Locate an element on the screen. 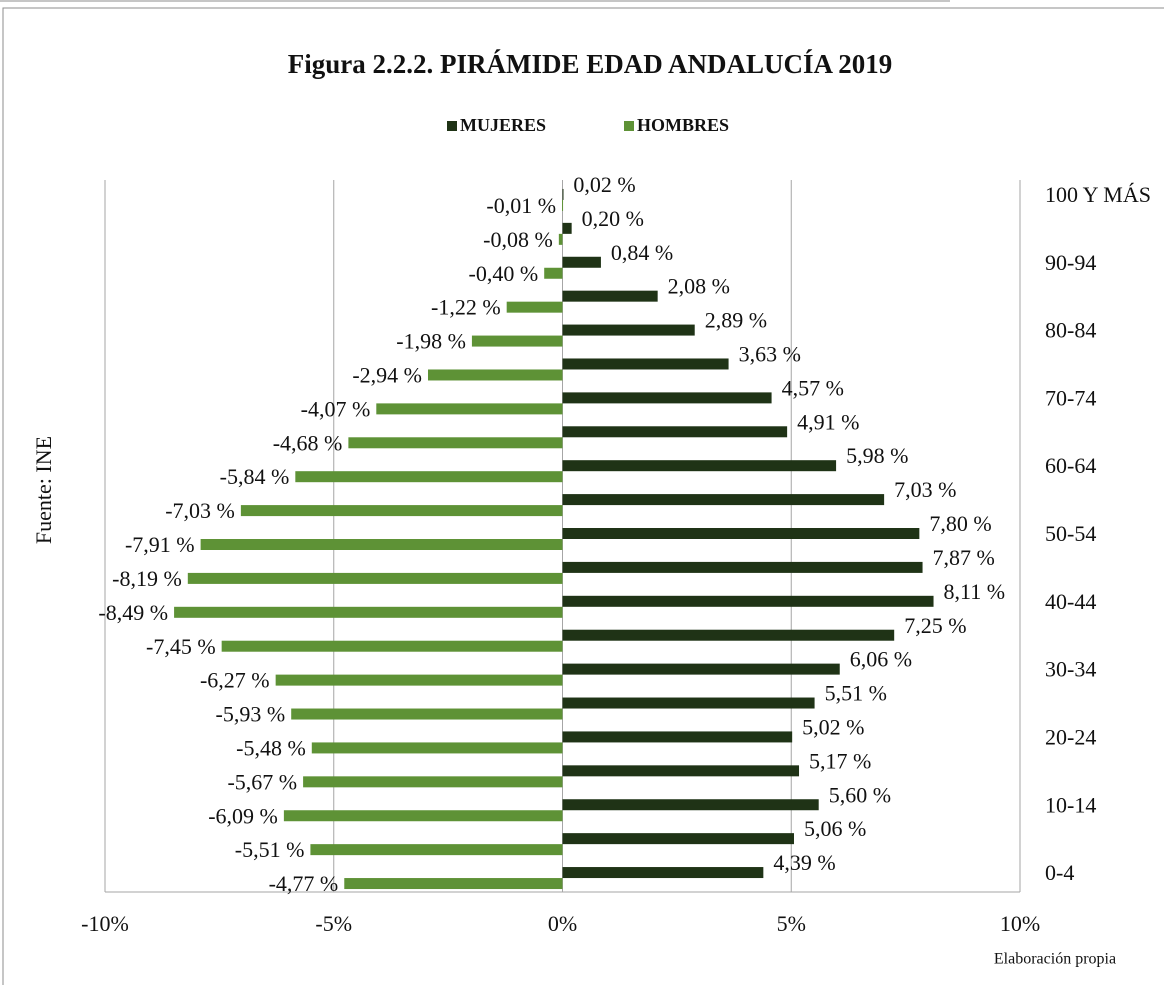 The height and width of the screenshot is (985, 1164). value-label: 8,11 % is located at coordinates (975, 591).